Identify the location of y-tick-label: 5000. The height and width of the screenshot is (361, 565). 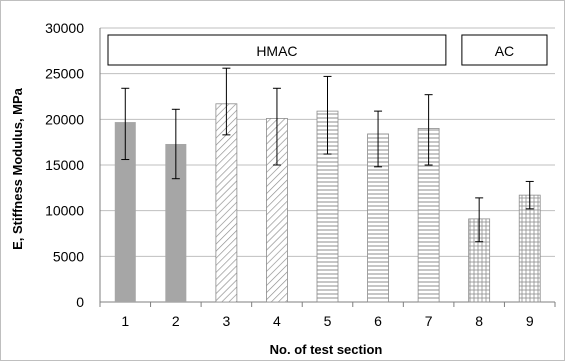
(68, 256).